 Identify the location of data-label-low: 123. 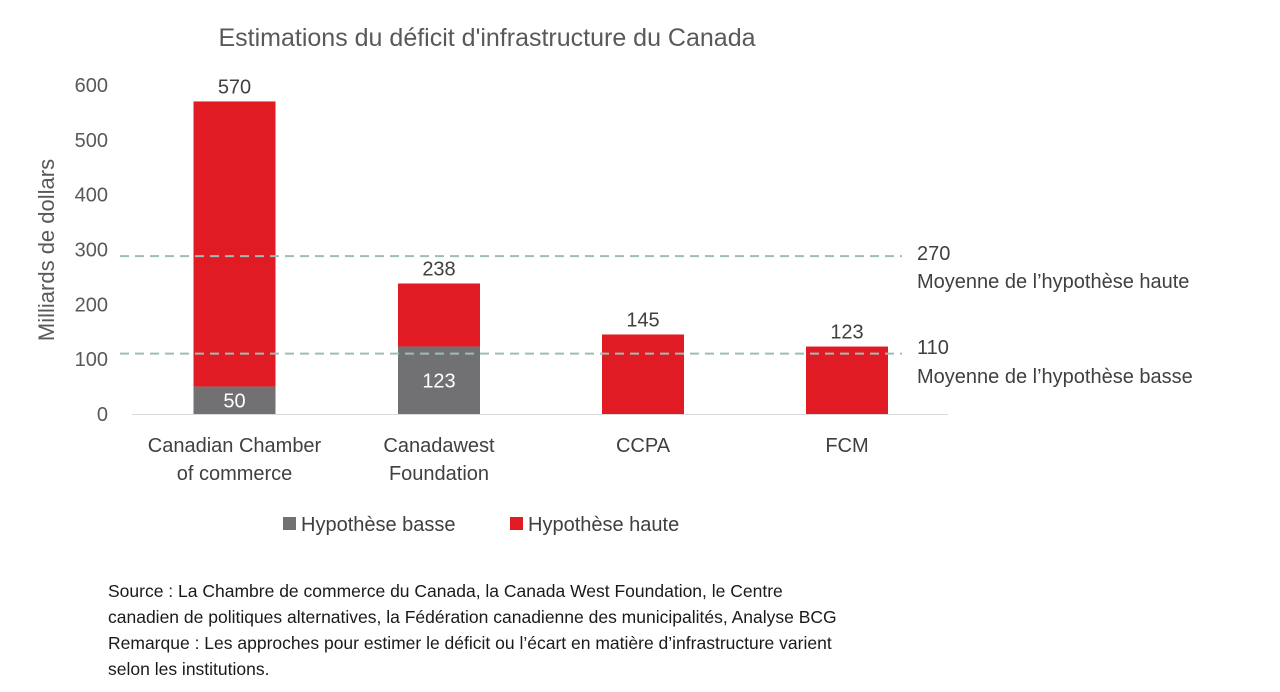
(438, 381).